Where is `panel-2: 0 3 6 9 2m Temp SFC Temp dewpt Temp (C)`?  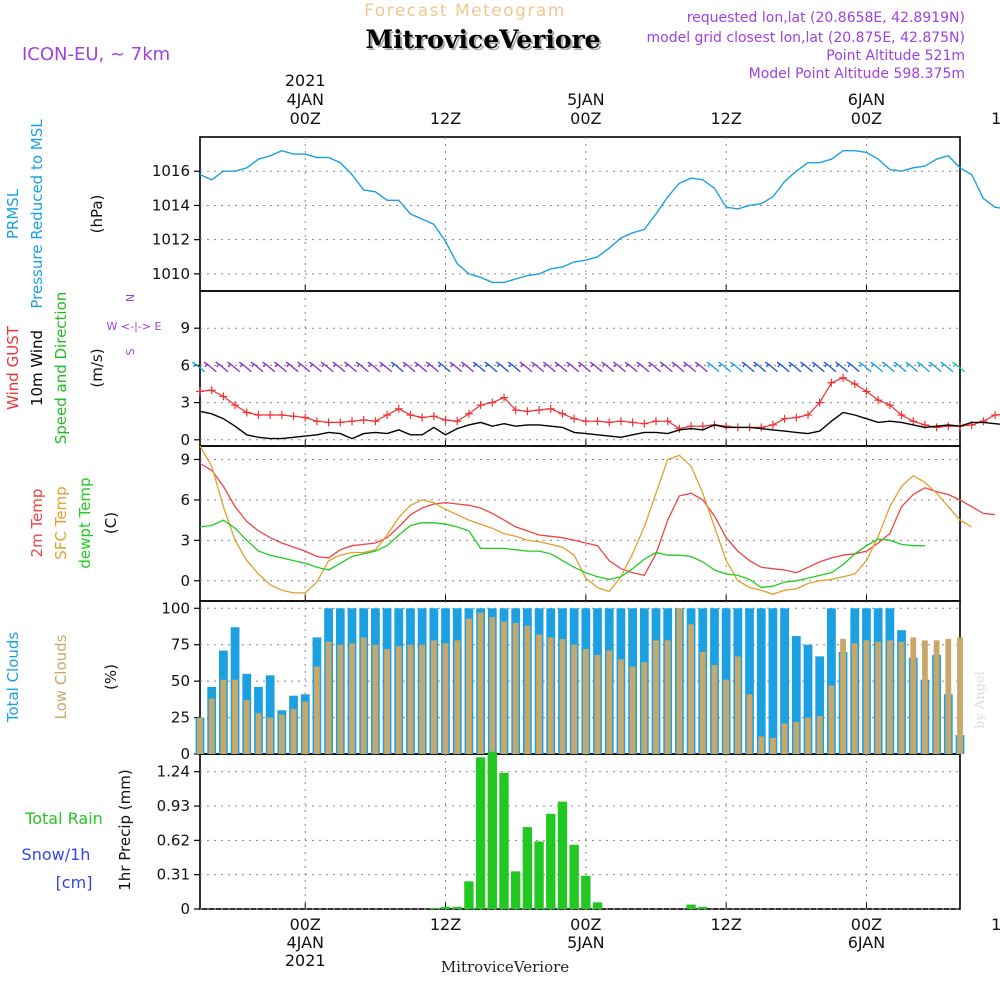
panel-2: 0 3 6 9 2m Temp SFC Temp dewpt Temp (C) is located at coordinates (494, 523).